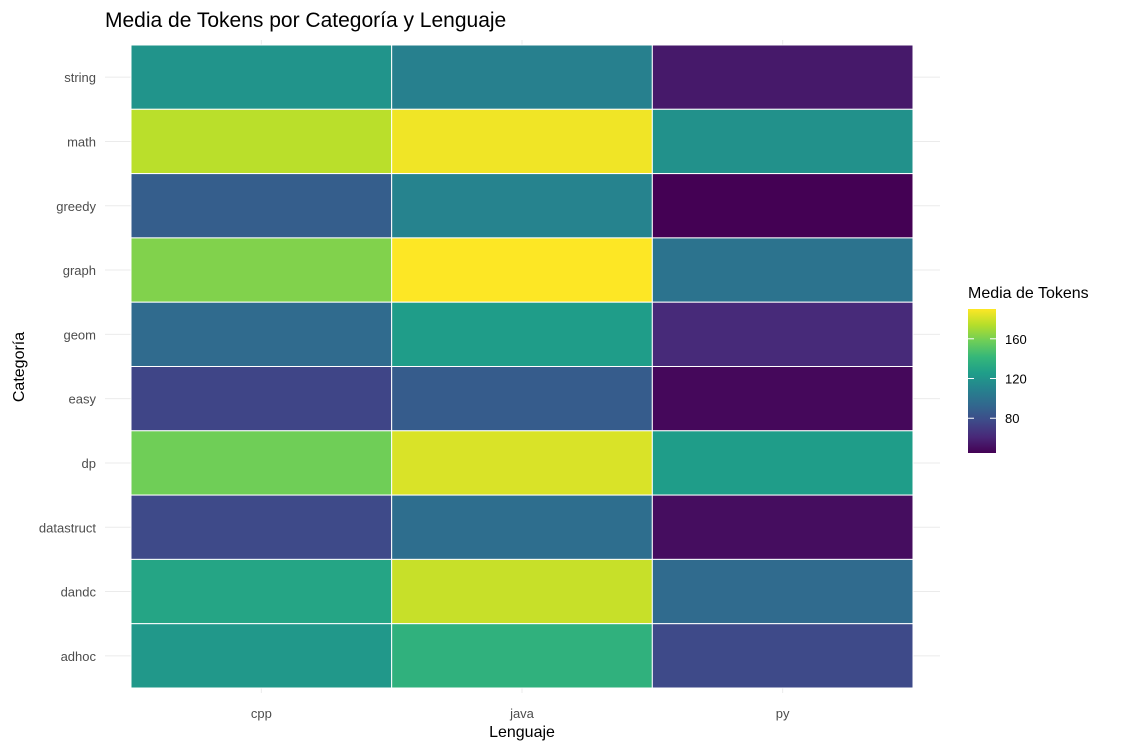  Describe the element at coordinates (67, 527) in the screenshot. I see `y-tick-label: datastruct` at that location.